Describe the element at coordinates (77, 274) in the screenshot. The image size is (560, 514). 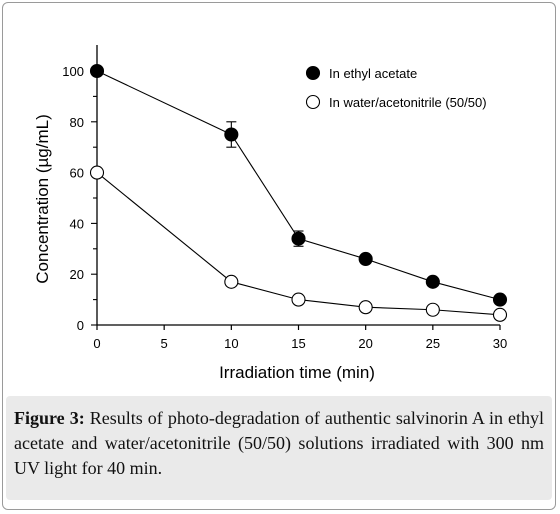
I see `y-tick-label: 20` at that location.